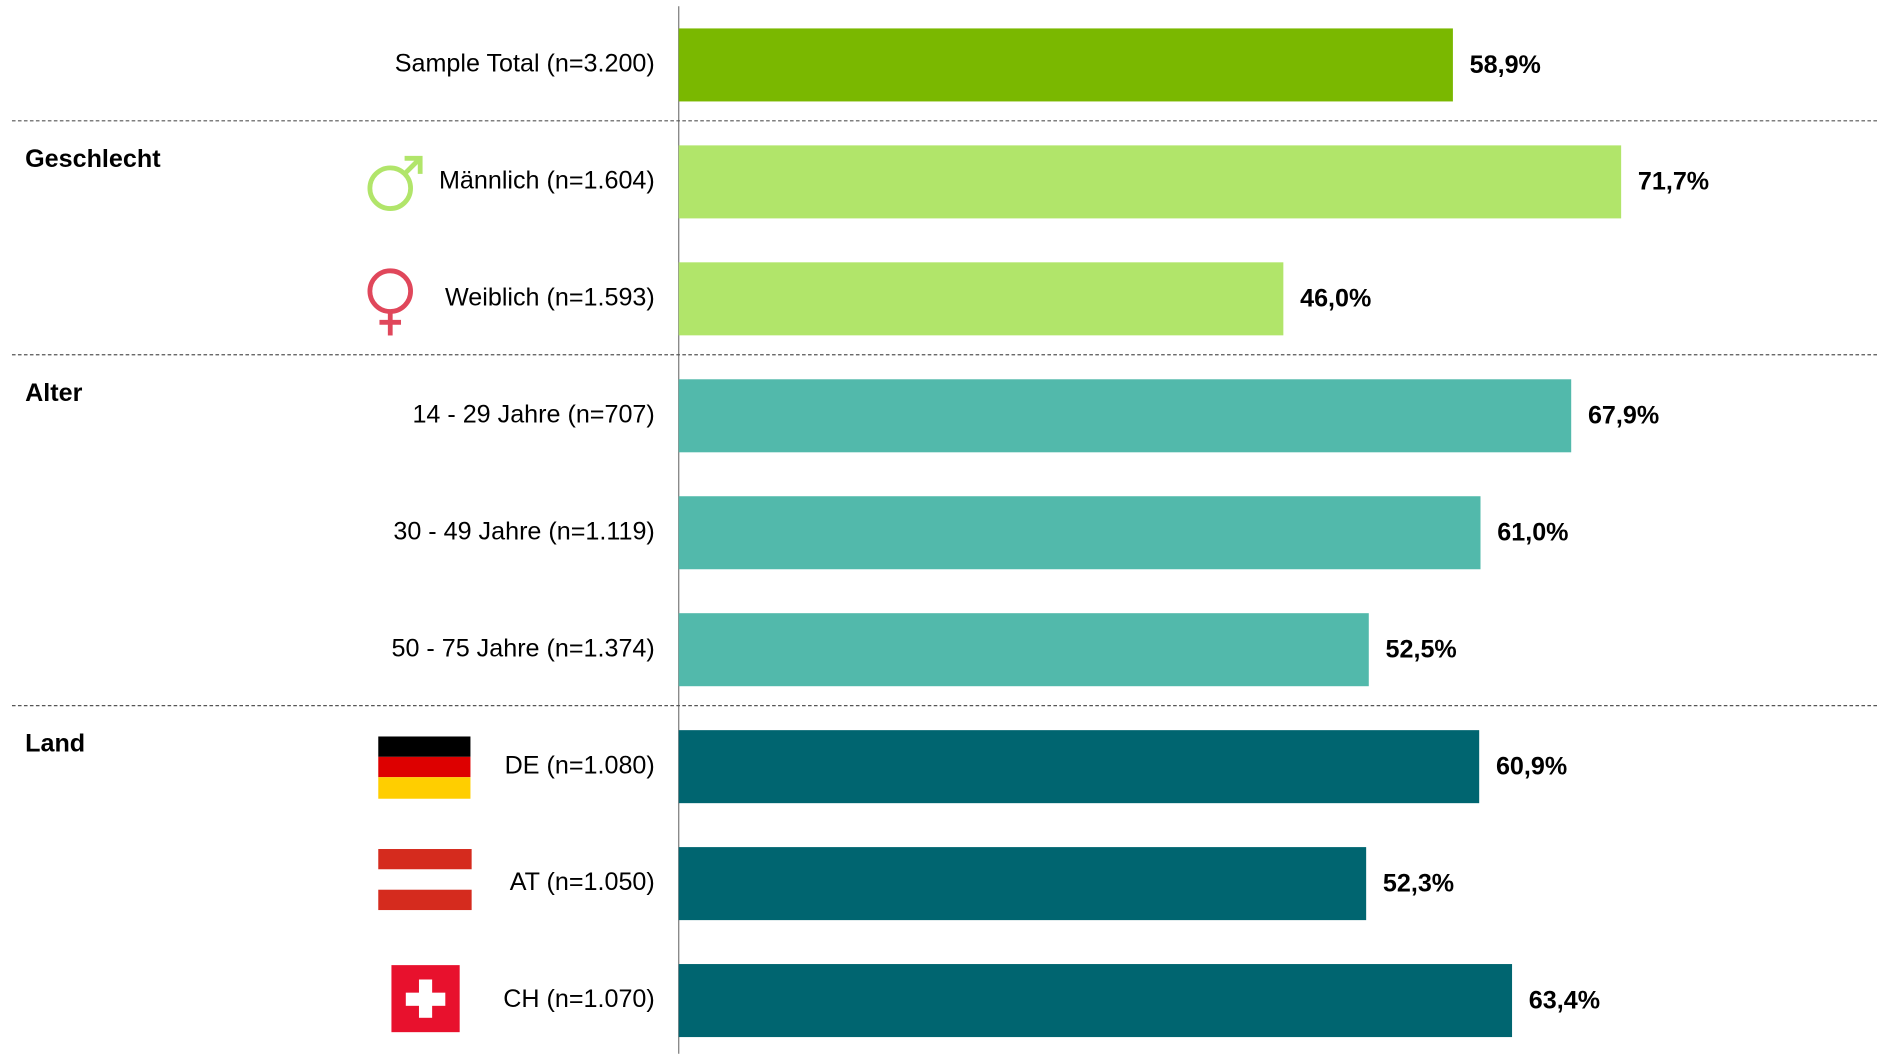  I want to click on value-label: 61,0%, so click(1532, 533).